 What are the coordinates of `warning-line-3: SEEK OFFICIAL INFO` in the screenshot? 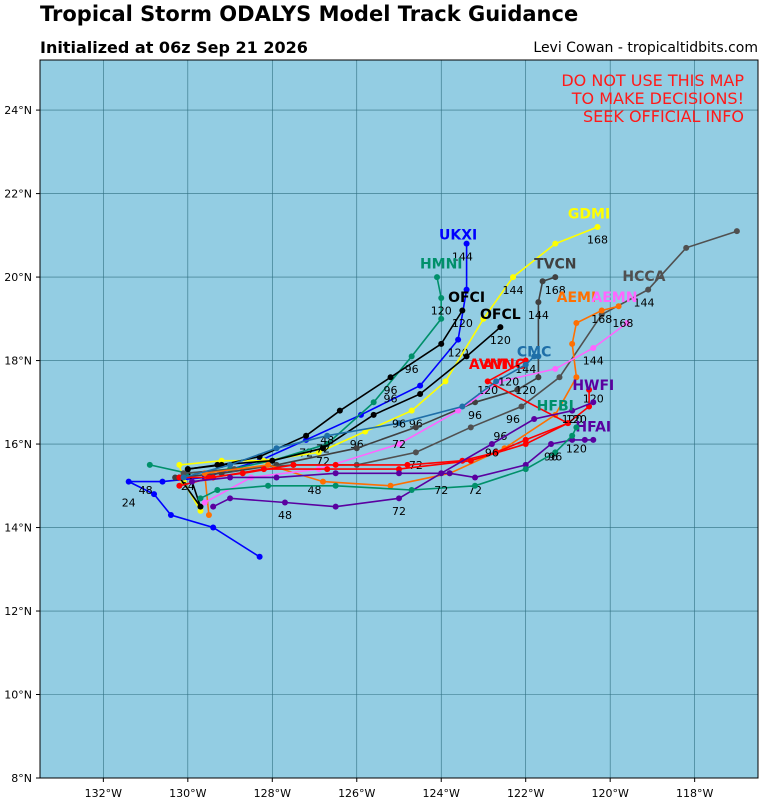 It's located at (663, 116).